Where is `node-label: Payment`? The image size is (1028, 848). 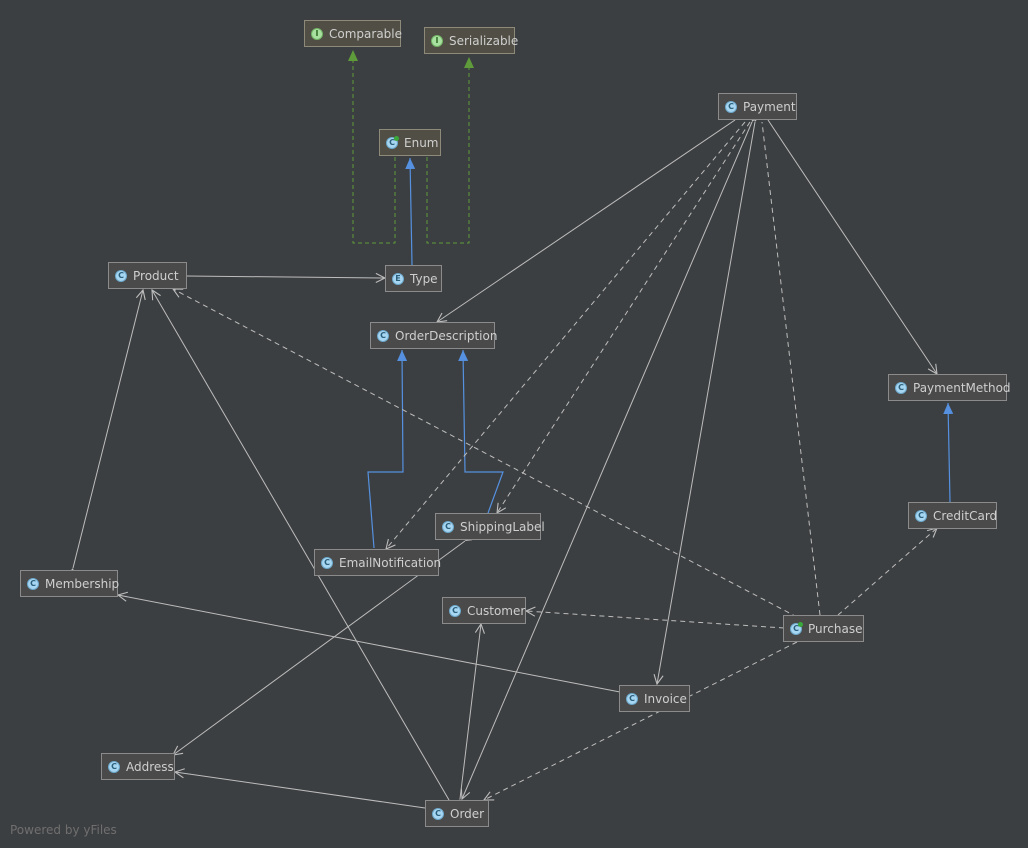 node-label: Payment is located at coordinates (769, 106).